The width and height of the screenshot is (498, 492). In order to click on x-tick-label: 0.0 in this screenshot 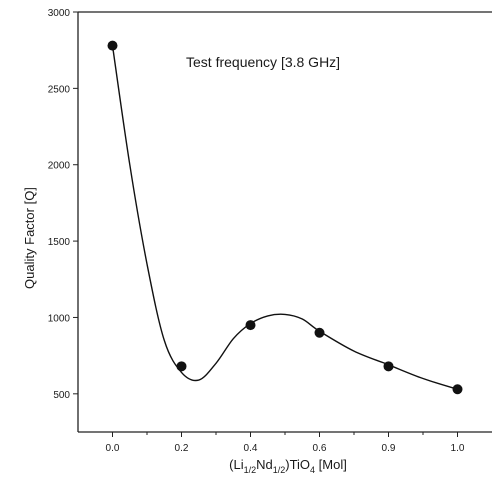, I will do `click(113, 448)`.